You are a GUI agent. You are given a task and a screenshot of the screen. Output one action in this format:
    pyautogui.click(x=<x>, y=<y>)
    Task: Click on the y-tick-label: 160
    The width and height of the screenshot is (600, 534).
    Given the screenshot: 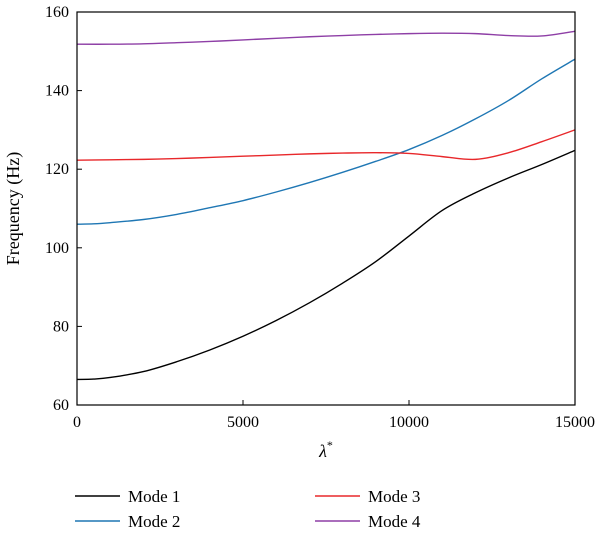 What is the action you would take?
    pyautogui.click(x=57, y=12)
    